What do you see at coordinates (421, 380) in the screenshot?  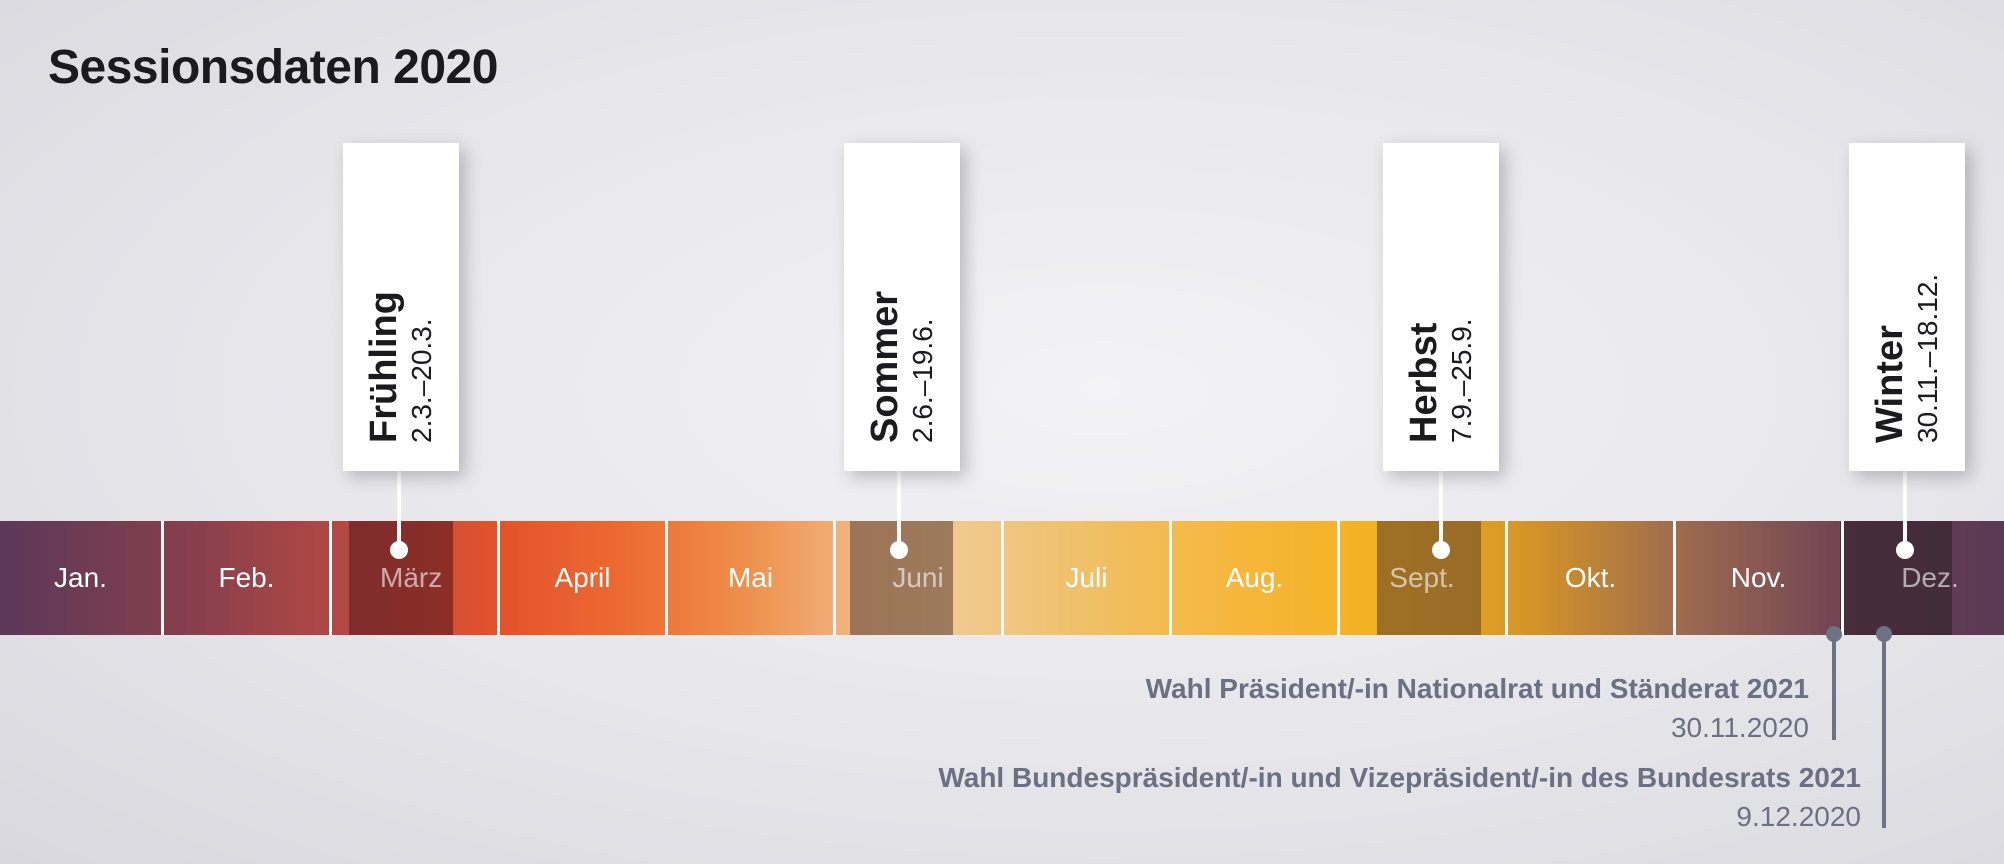 I see `session-dates: 2.3.–20.3.` at bounding box center [421, 380].